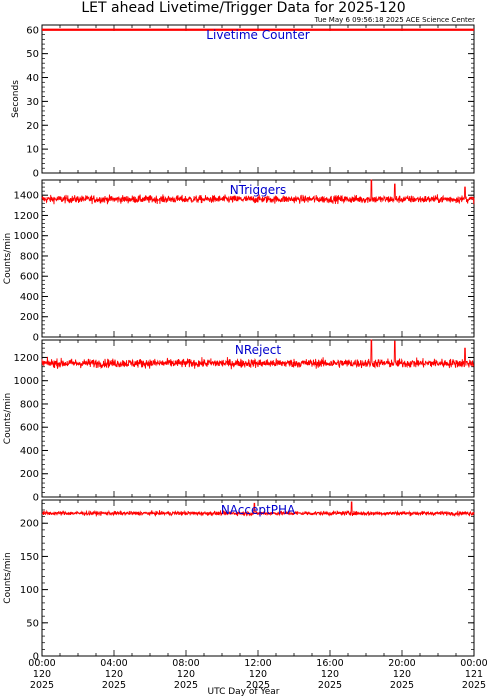  What do you see at coordinates (401, 663) in the screenshot?
I see `x-tick-label: 20:00` at bounding box center [401, 663].